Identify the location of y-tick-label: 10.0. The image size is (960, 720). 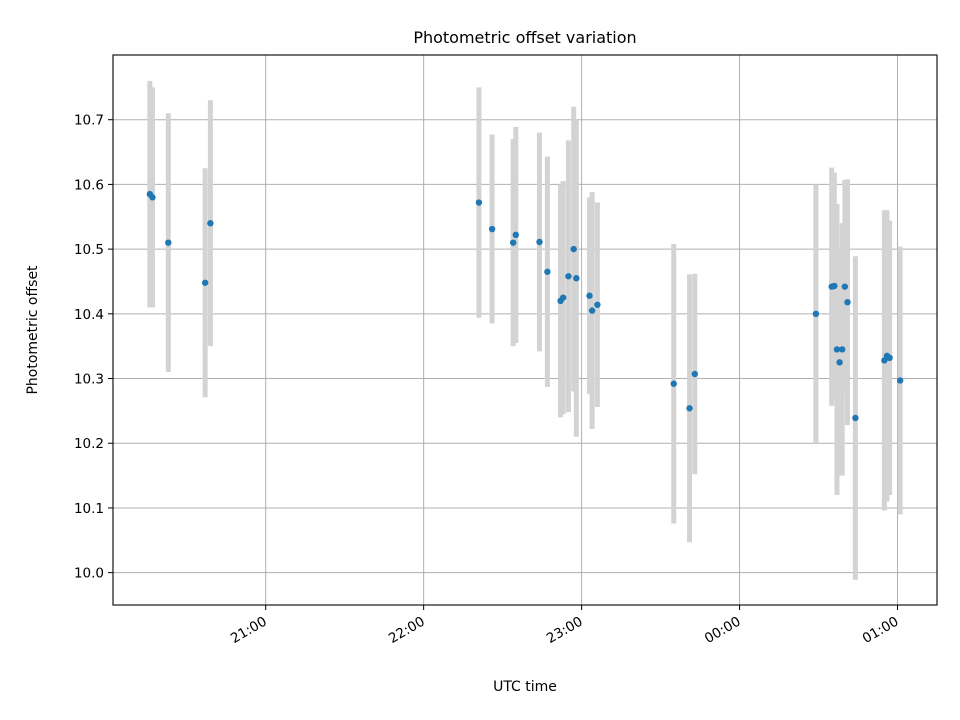
(89, 574).